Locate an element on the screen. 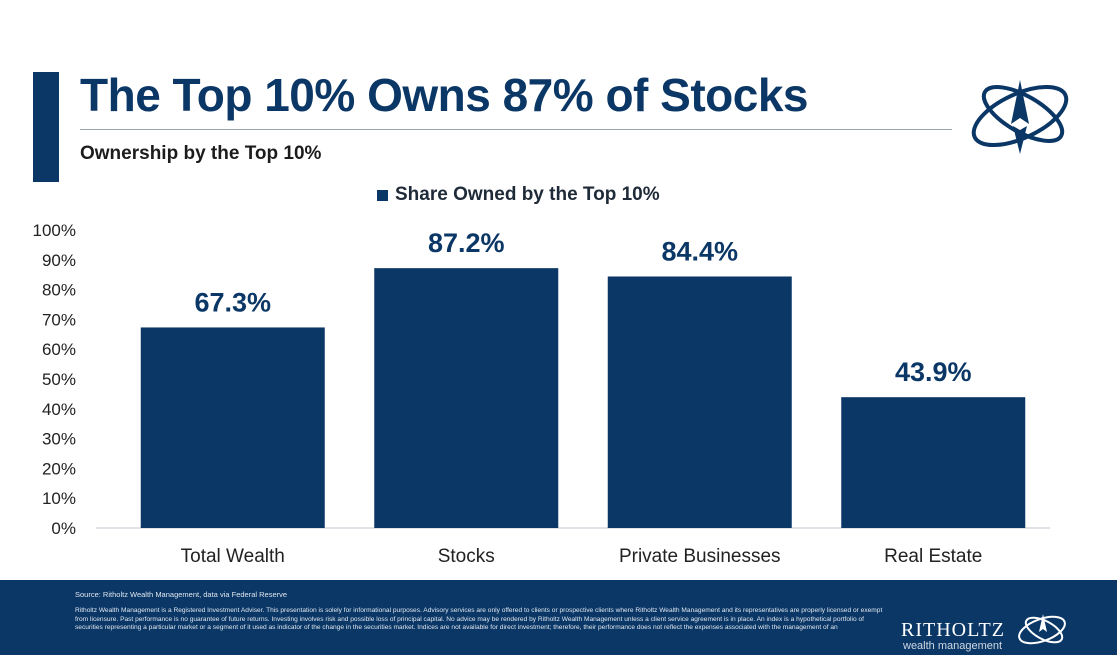 The image size is (1117, 655). bar-total-wealth is located at coordinates (232, 427).